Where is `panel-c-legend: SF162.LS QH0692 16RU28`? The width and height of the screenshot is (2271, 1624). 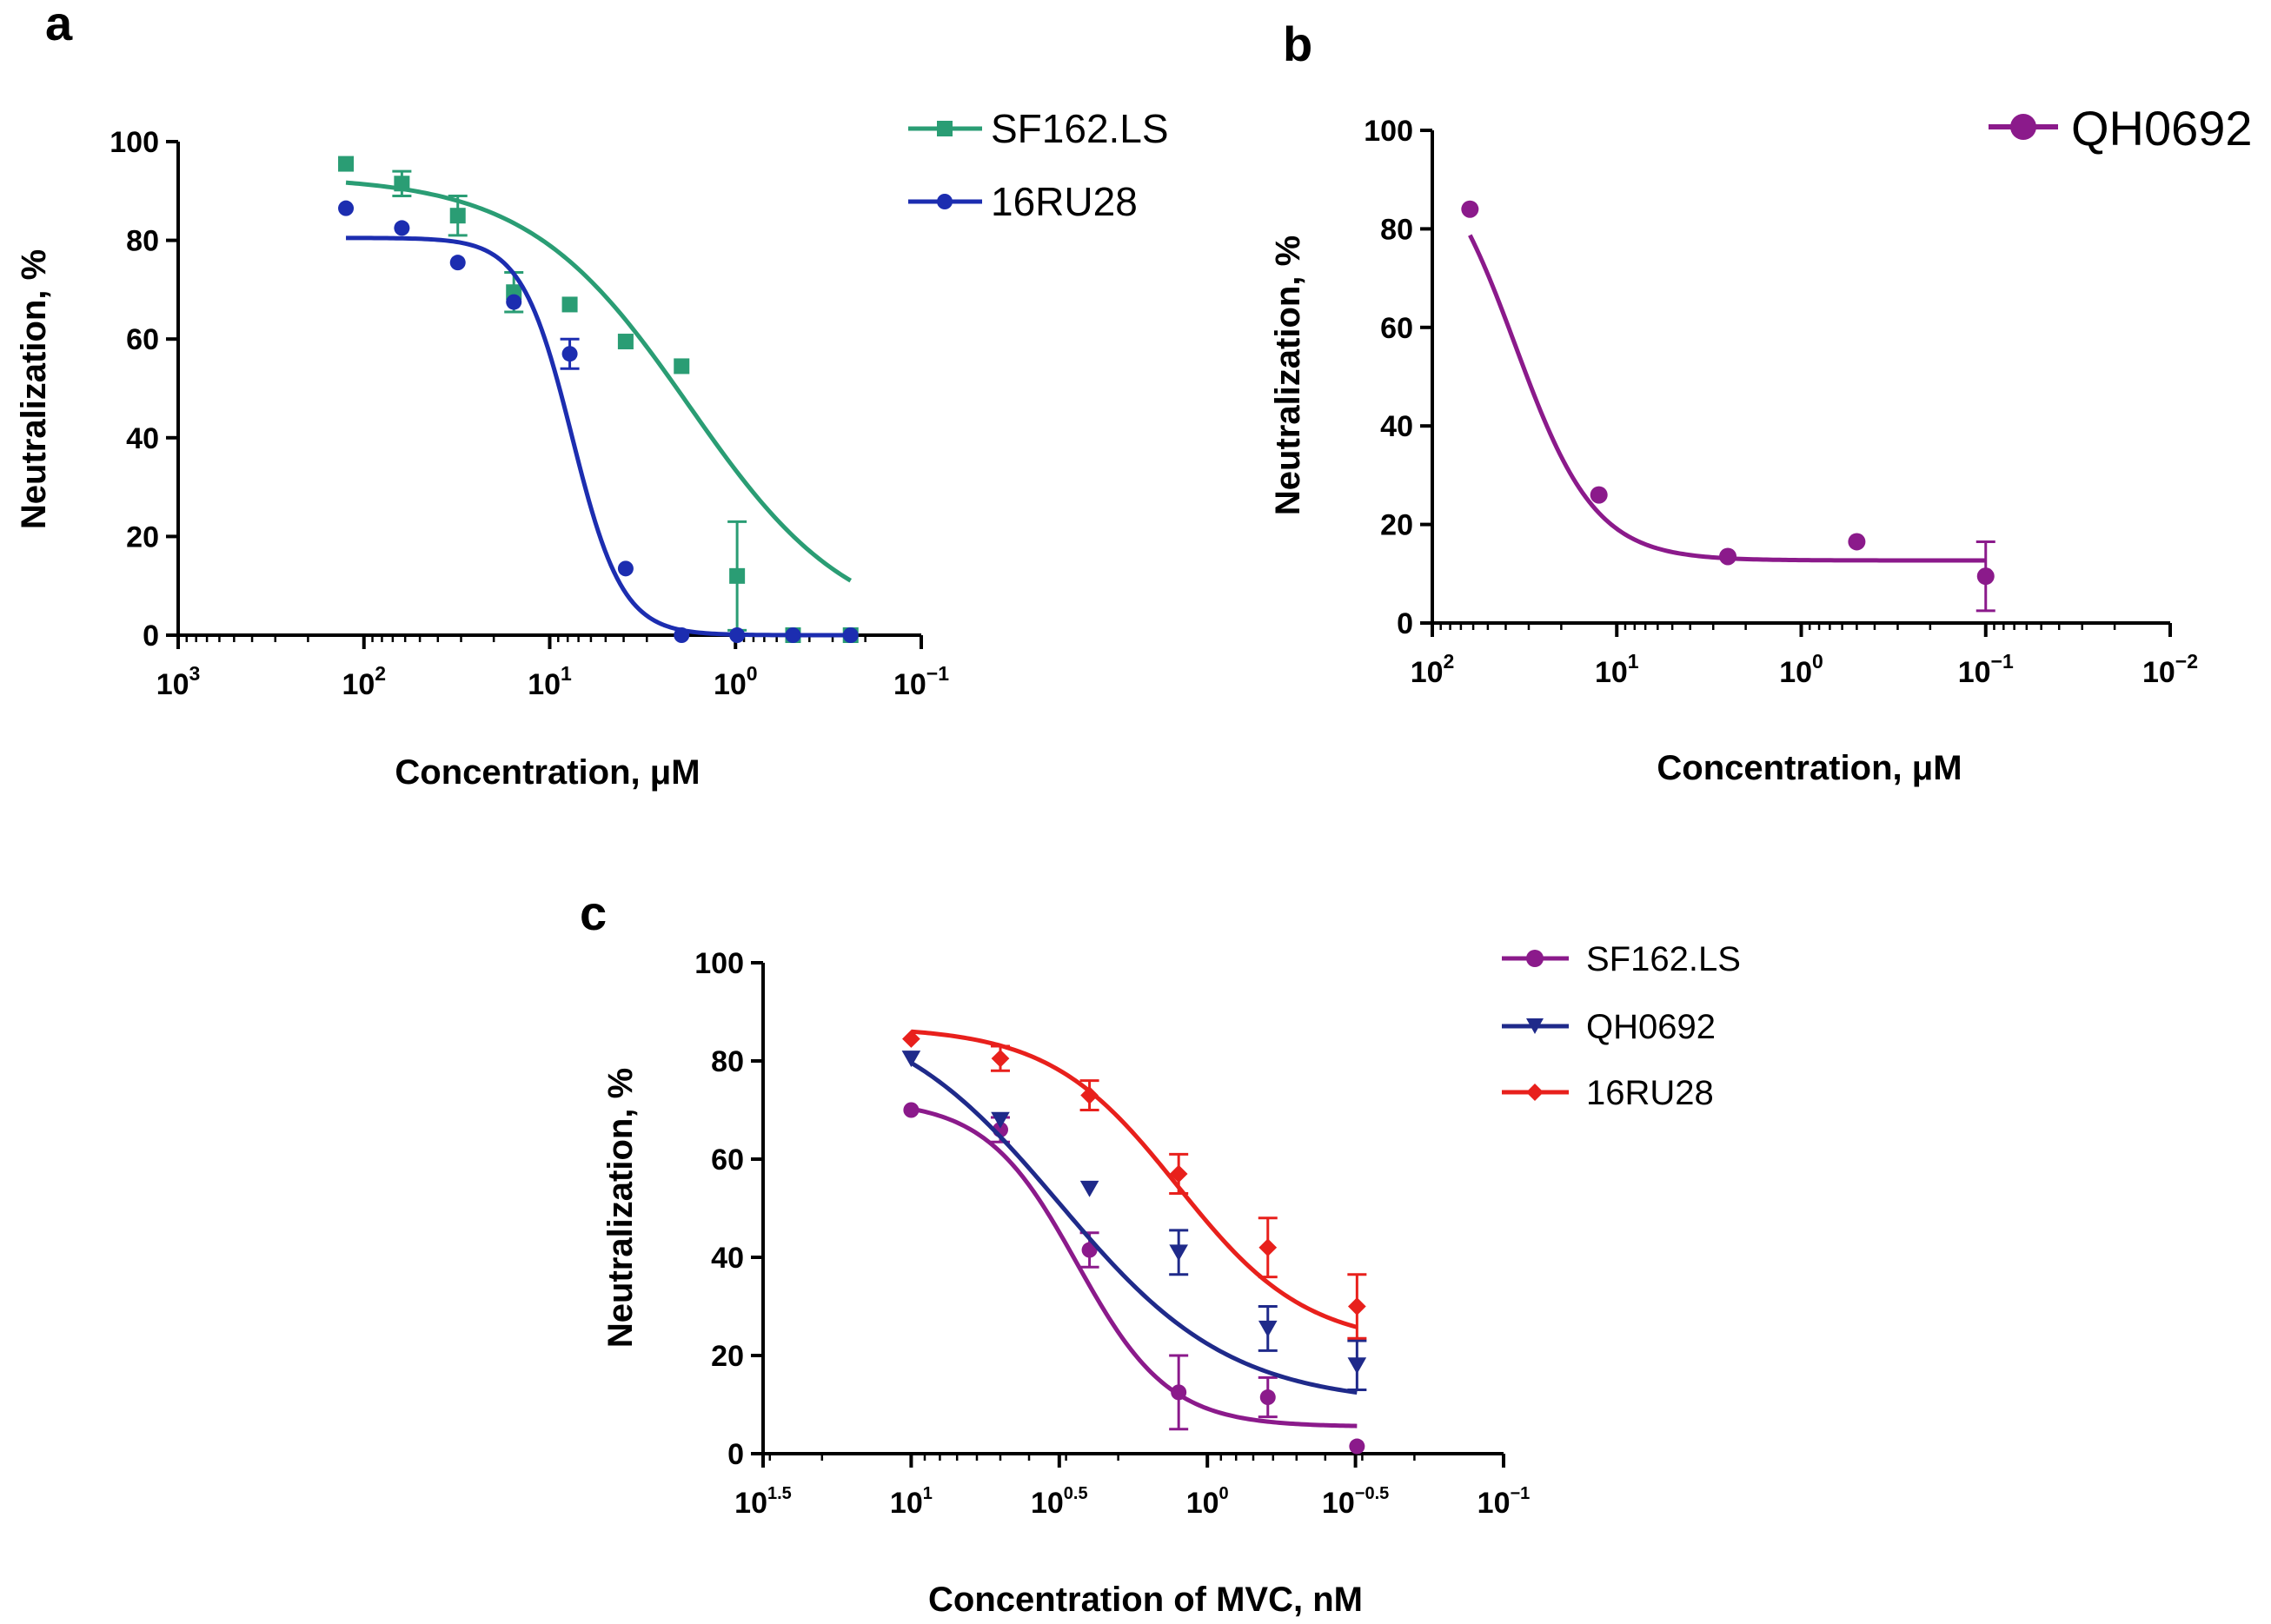 panel-c-legend: SF162.LS QH0692 16RU28 is located at coordinates (1621, 1026).